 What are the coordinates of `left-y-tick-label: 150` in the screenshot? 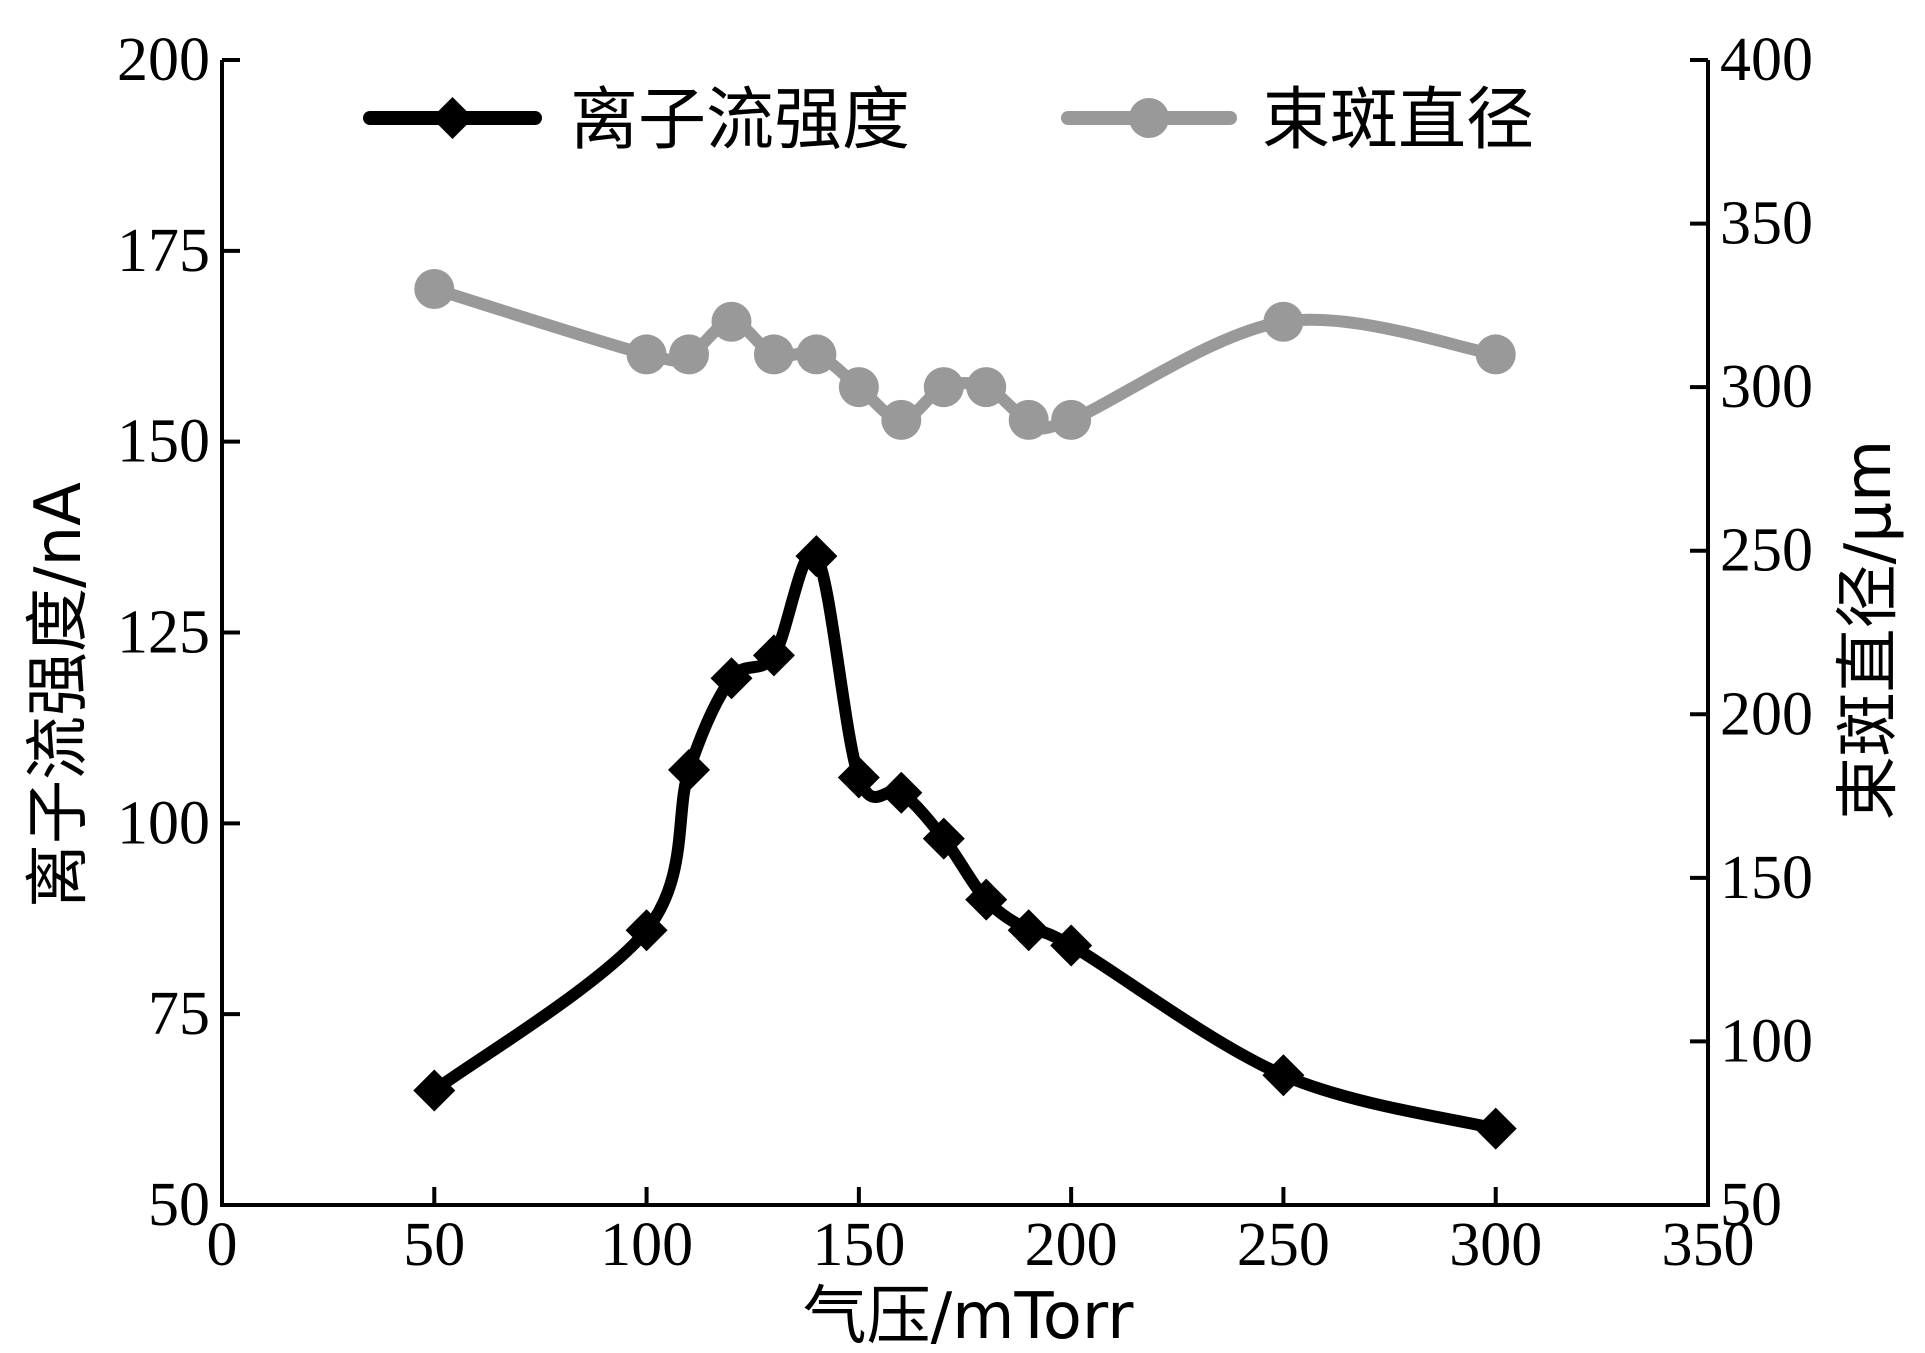 It's located at (163, 442).